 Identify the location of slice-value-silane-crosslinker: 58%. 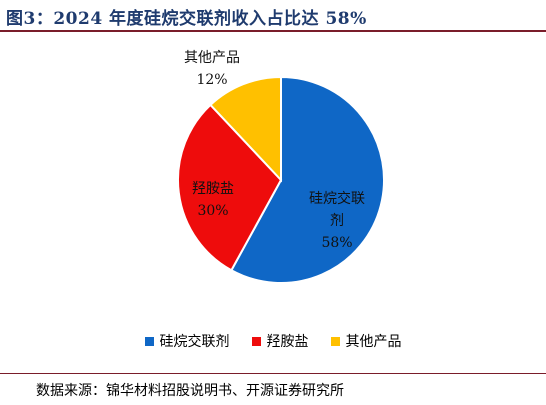
(336, 243).